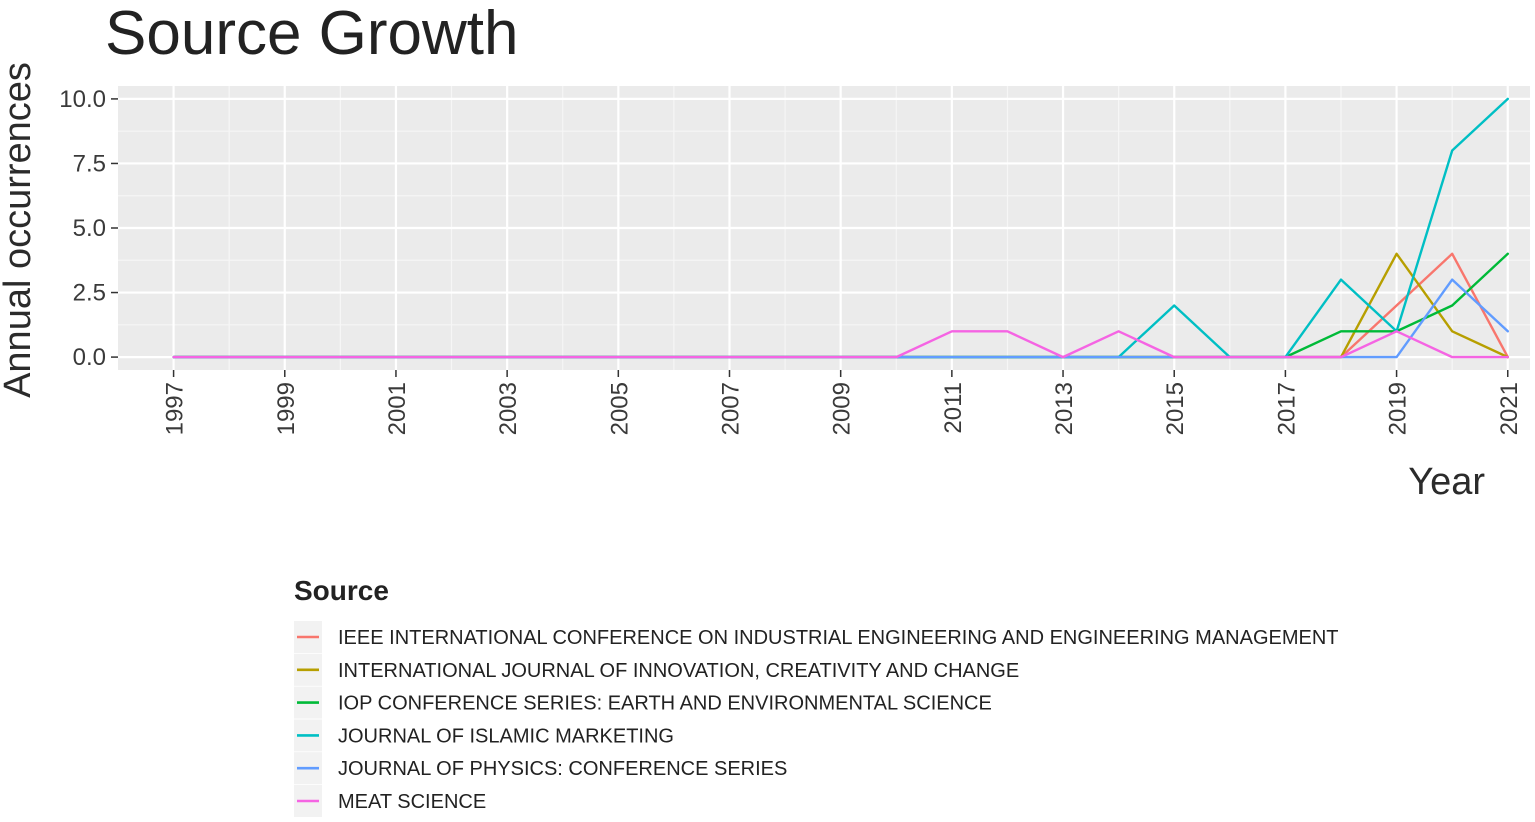  I want to click on x-axis-title: Year, so click(1446, 482).